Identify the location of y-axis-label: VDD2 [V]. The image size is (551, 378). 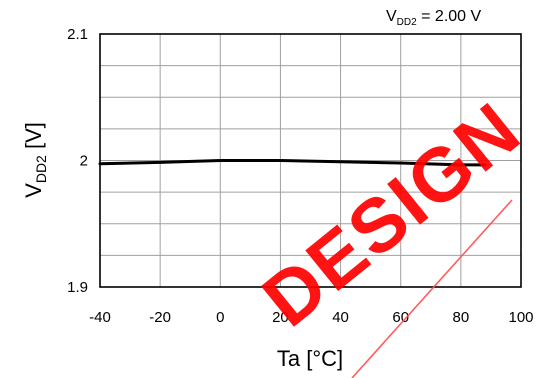
(35, 160).